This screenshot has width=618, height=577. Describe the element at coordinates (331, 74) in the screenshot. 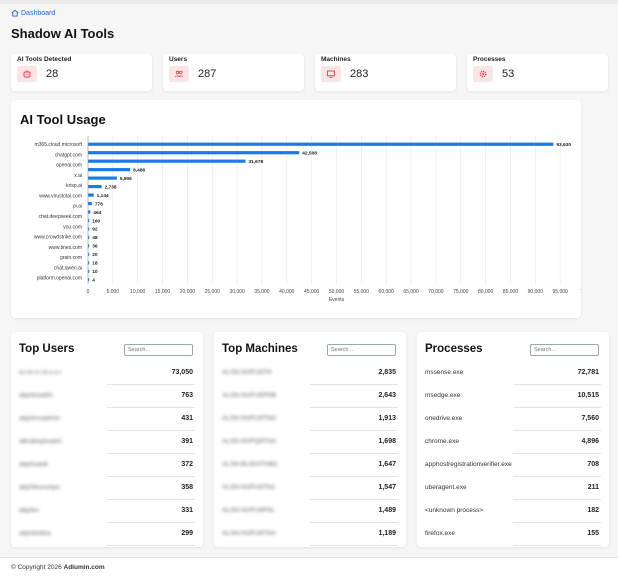

I see `monitor-icon` at that location.